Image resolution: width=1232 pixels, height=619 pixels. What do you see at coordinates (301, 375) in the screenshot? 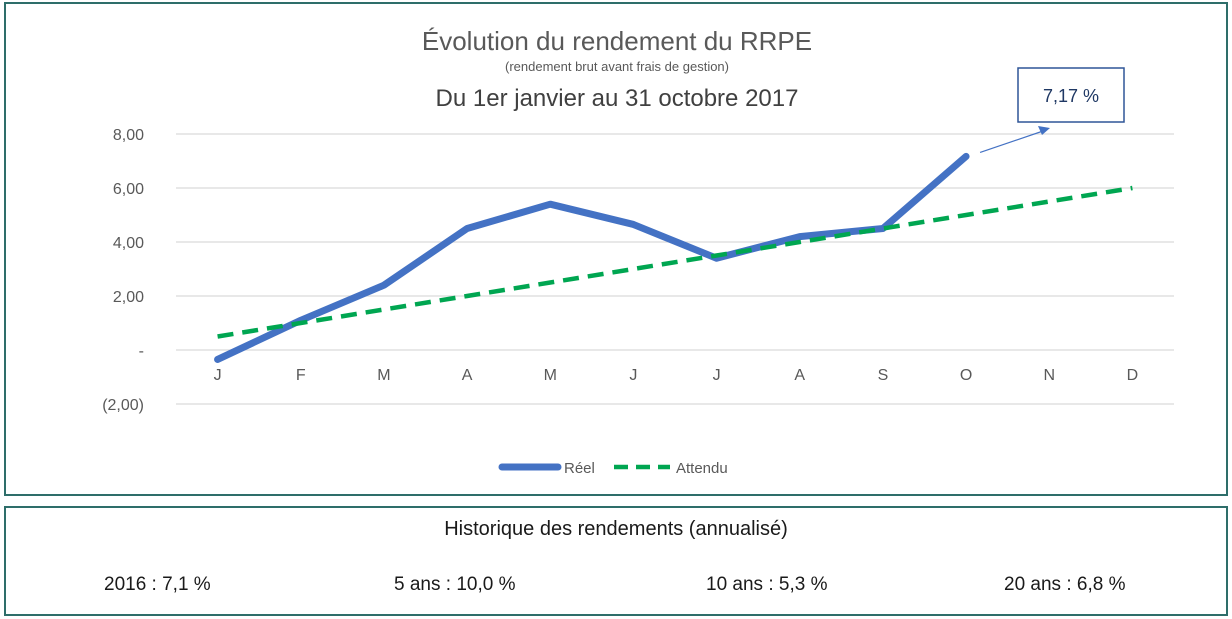
I see `x-tick-label: F` at bounding box center [301, 375].